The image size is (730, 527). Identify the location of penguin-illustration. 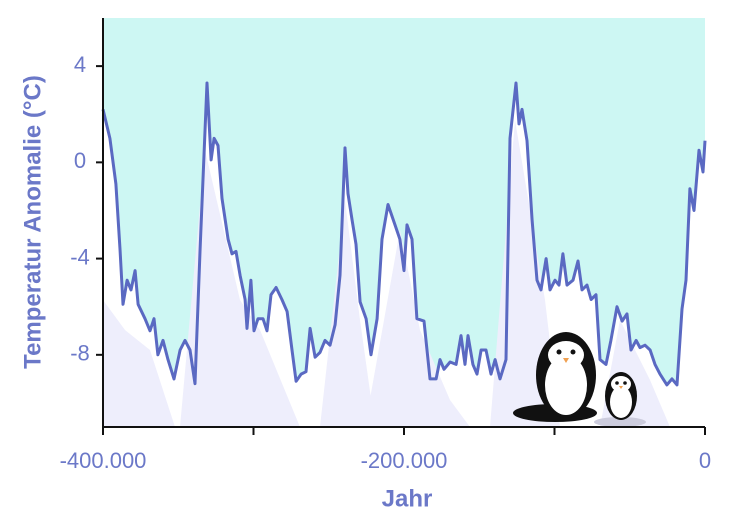
(579, 379).